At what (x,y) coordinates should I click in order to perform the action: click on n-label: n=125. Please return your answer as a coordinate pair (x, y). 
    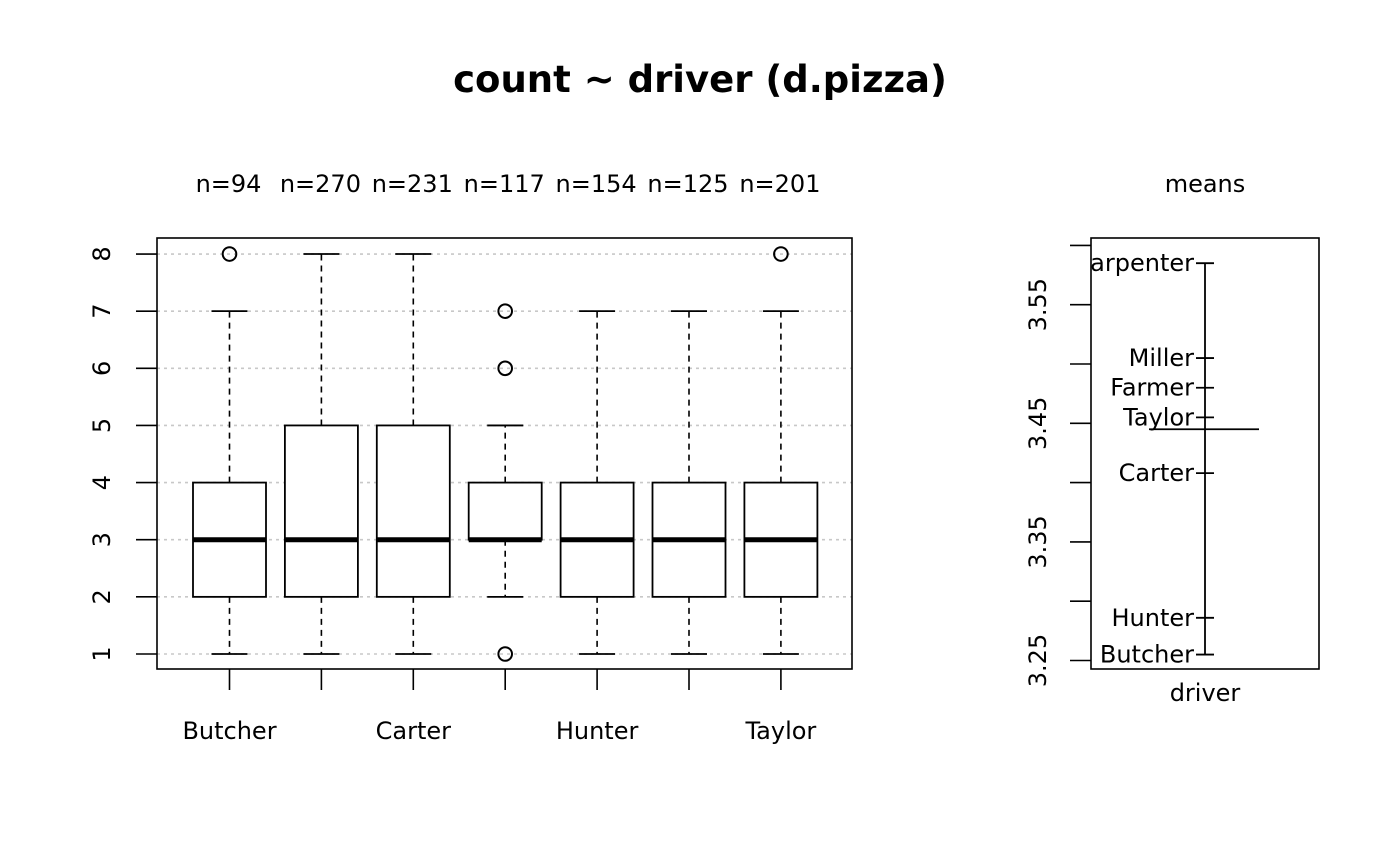
    Looking at the image, I should click on (687, 184).